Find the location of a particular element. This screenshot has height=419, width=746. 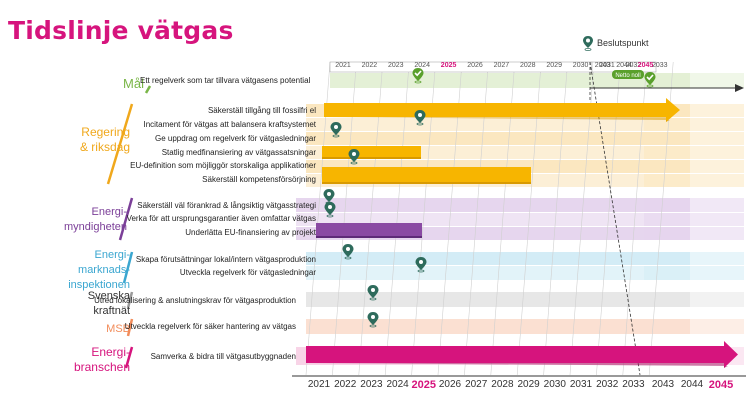

top-year-label: 2029 is located at coordinates (554, 65).